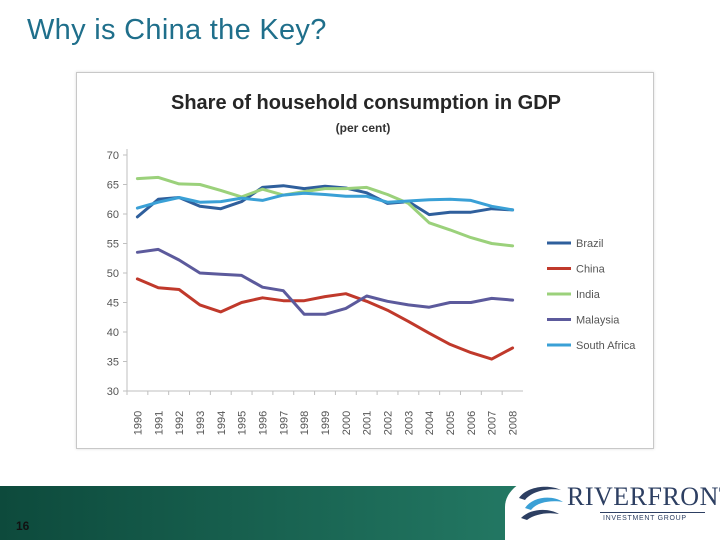 The height and width of the screenshot is (540, 720). Describe the element at coordinates (201, 423) in the screenshot. I see `x-tick-label: 1993` at that location.